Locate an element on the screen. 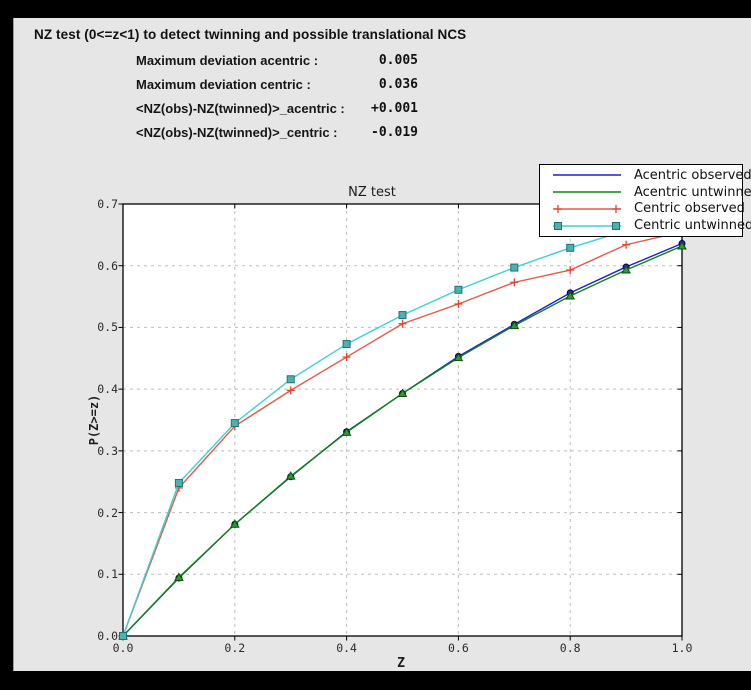 Image resolution: width=751 pixels, height=690 pixels. legend-entry: Centric observed is located at coordinates (642, 209).